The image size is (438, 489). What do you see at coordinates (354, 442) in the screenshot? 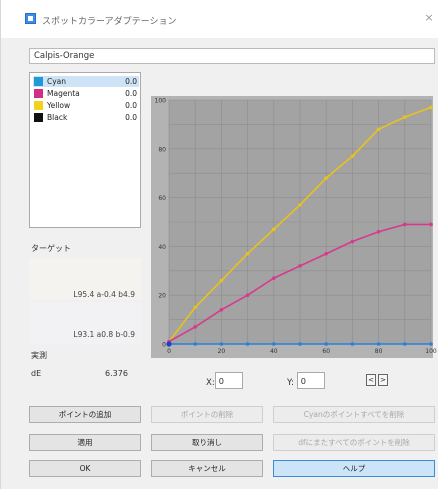
I see `clear-all-points-button: dfにまたすべてのポイントを削除` at bounding box center [354, 442].